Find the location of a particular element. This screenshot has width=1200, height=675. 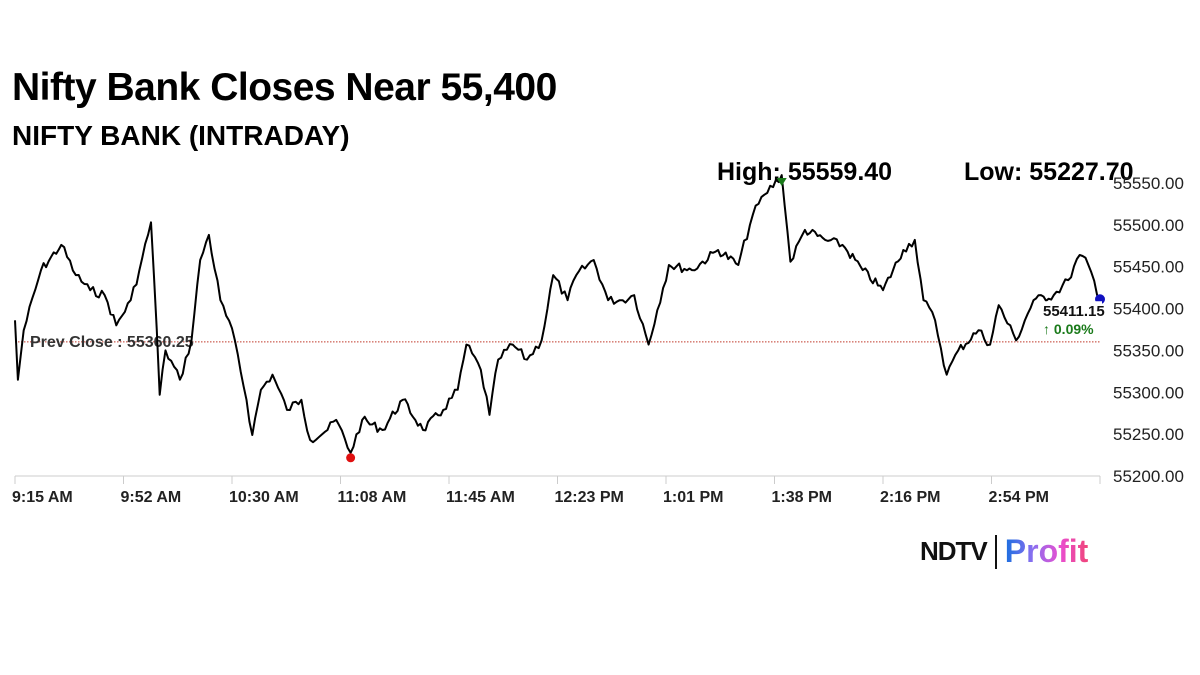

x-tick-label: 1:01 PM is located at coordinates (693, 497).